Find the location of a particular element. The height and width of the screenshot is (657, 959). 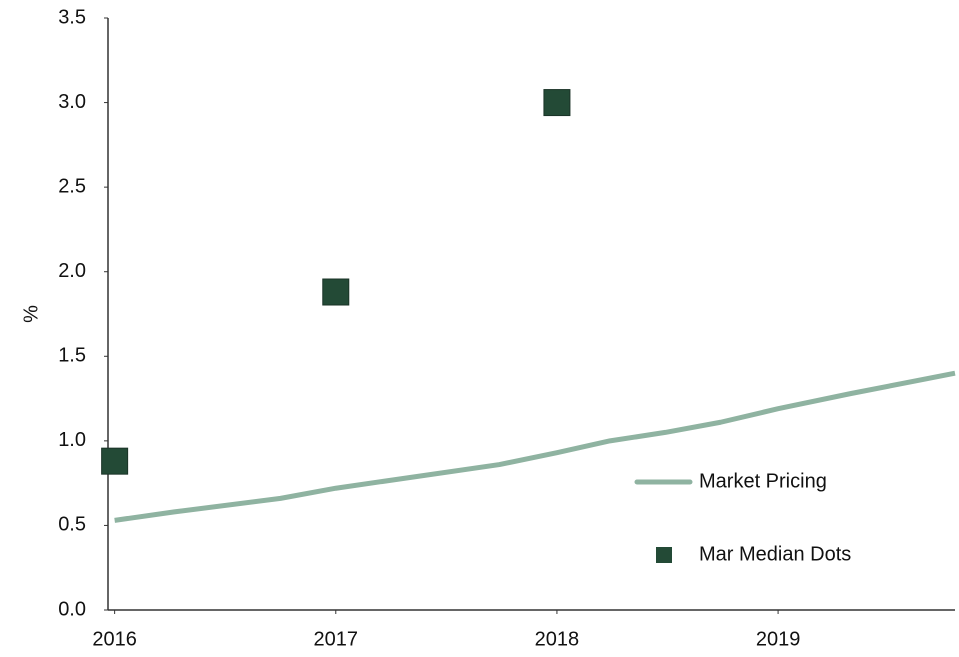

y-tick-label: 1.5 is located at coordinates (72, 356).